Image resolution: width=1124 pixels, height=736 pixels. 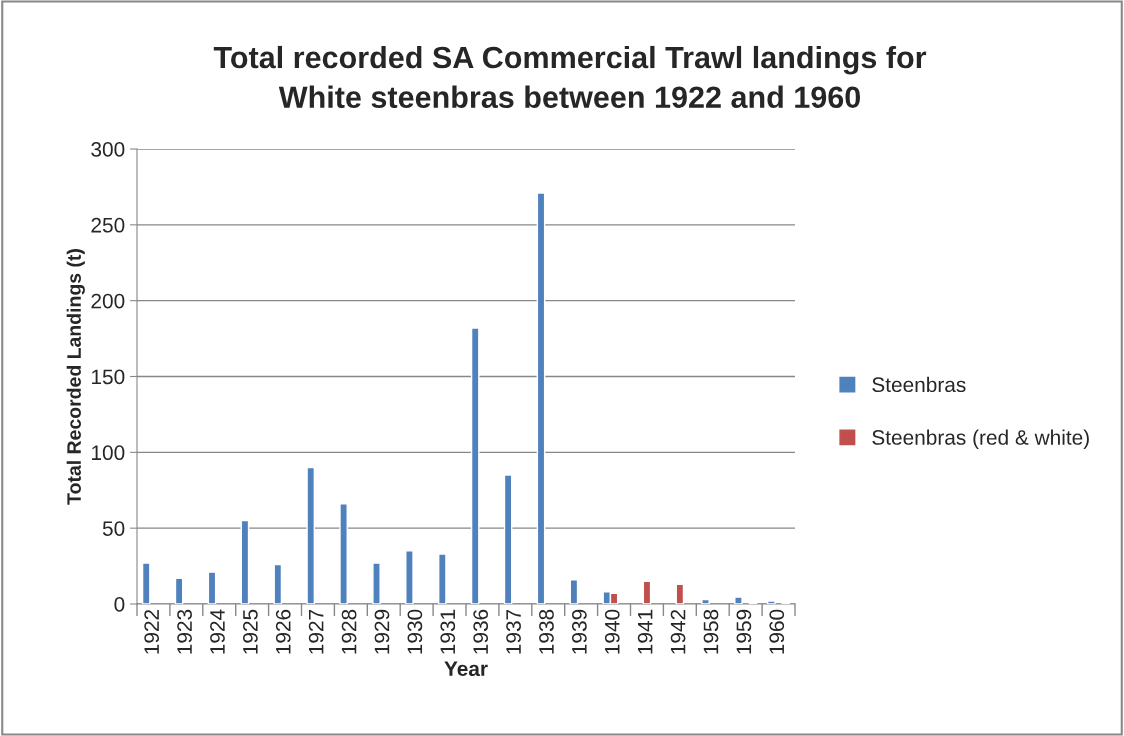 I want to click on y-tick-label: 250, so click(x=108, y=225).